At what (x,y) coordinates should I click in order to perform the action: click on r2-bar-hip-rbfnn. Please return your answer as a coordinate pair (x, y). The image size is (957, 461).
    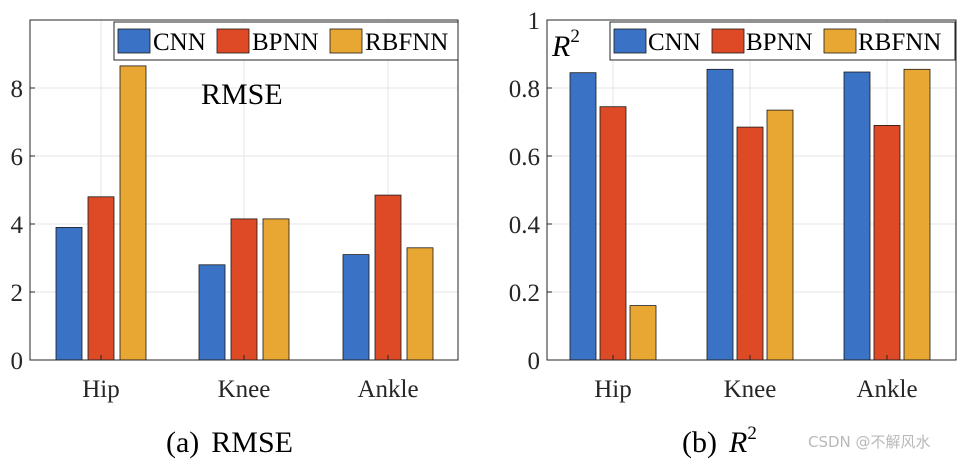
    Looking at the image, I should click on (643, 333).